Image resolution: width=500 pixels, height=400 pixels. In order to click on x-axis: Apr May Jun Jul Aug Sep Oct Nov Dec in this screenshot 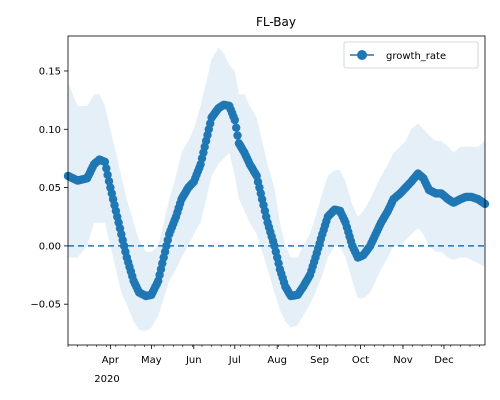, I will do `click(273, 355)`.